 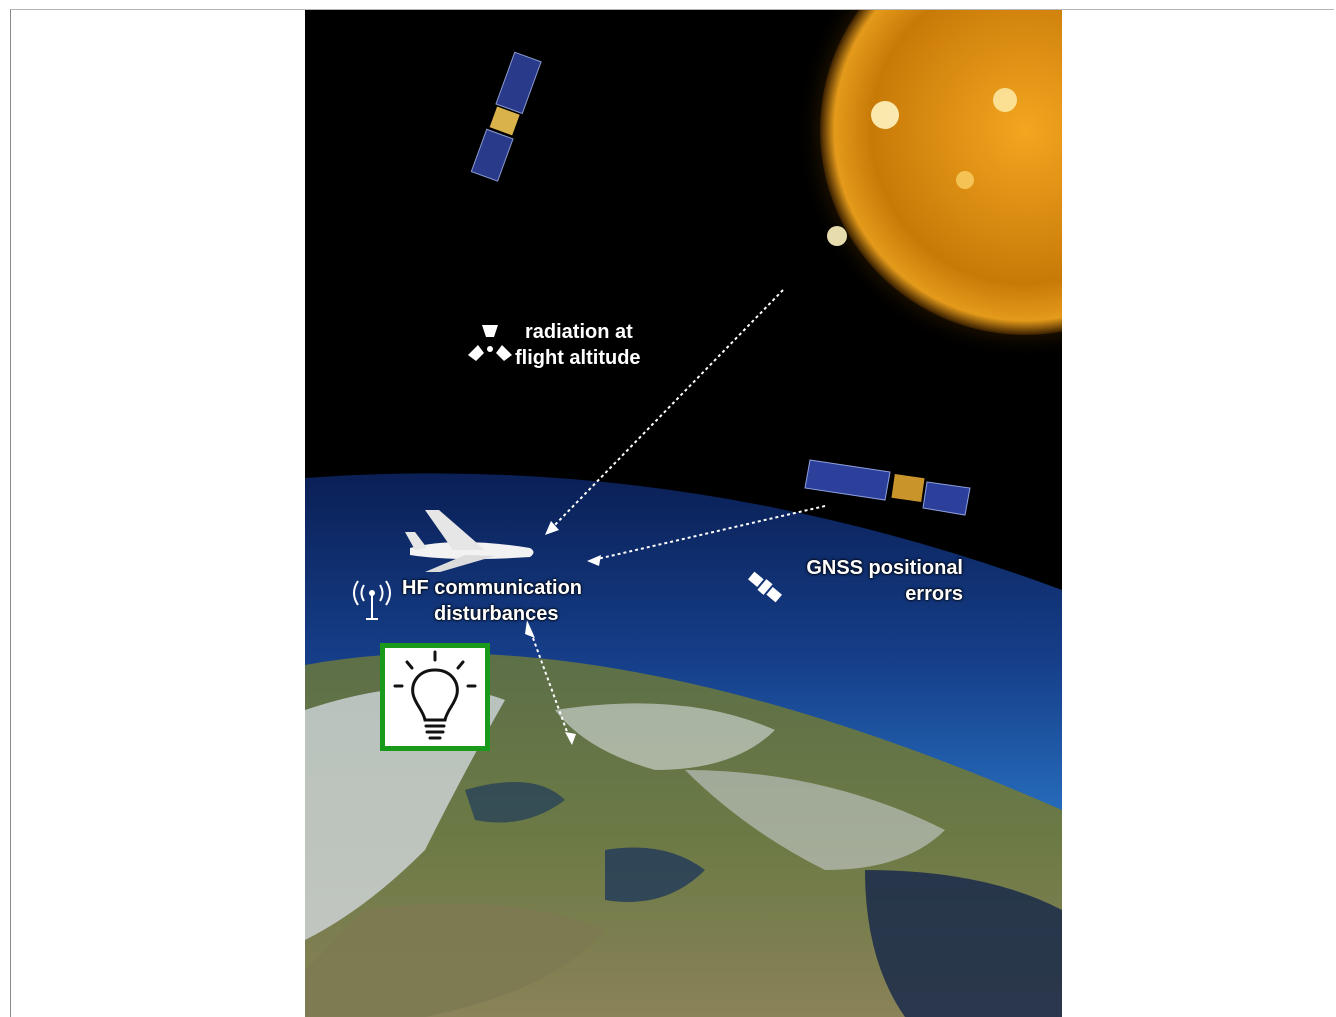 I want to click on radiation-icon, so click(x=490, y=343).